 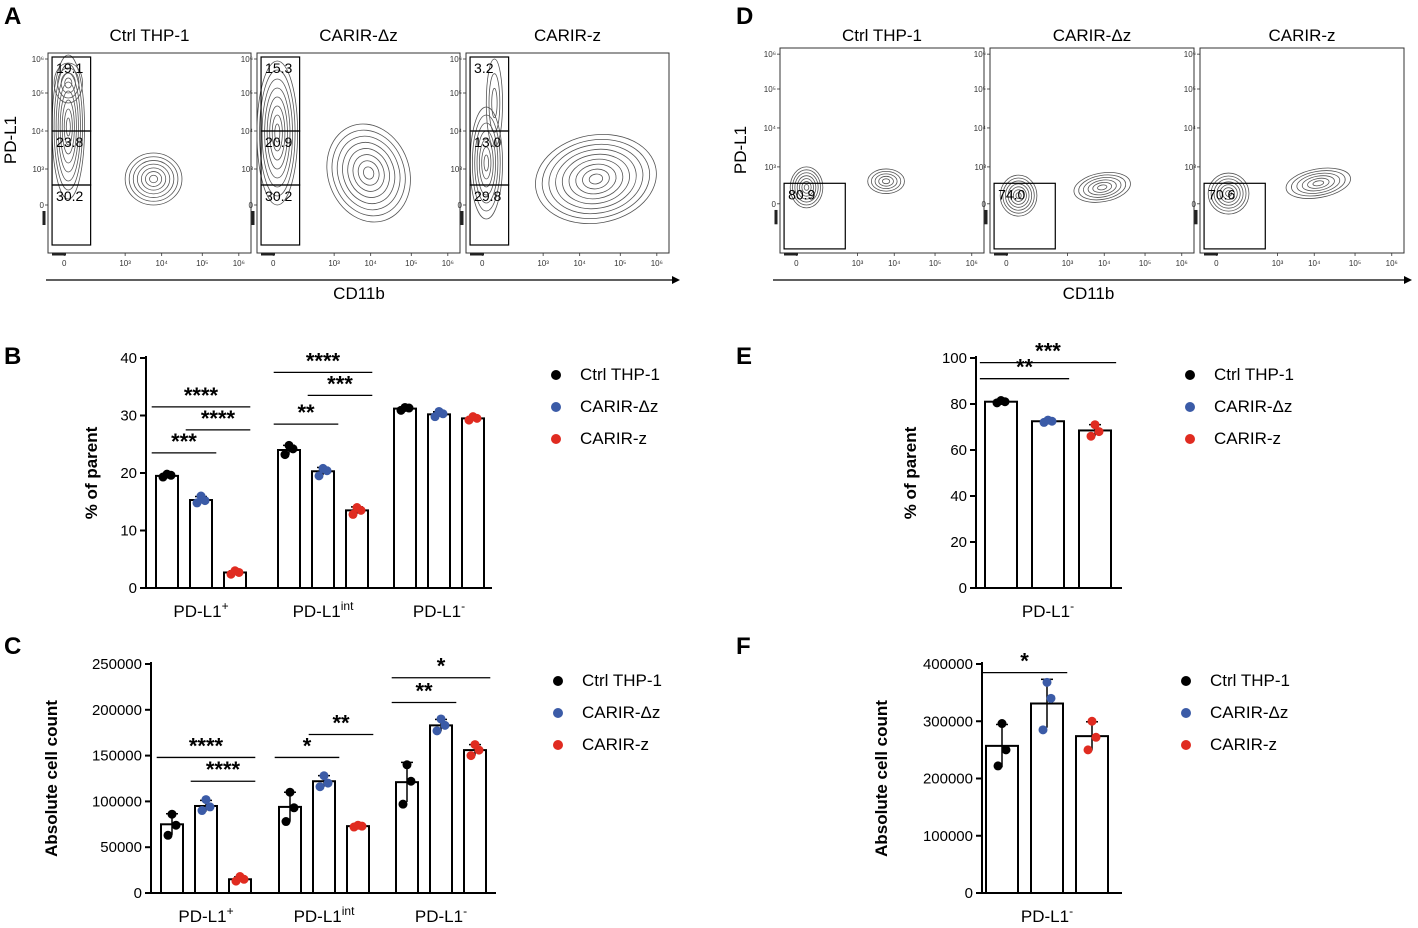 What do you see at coordinates (1068, 263) in the screenshot?
I see `x-tick-label: 10³` at bounding box center [1068, 263].